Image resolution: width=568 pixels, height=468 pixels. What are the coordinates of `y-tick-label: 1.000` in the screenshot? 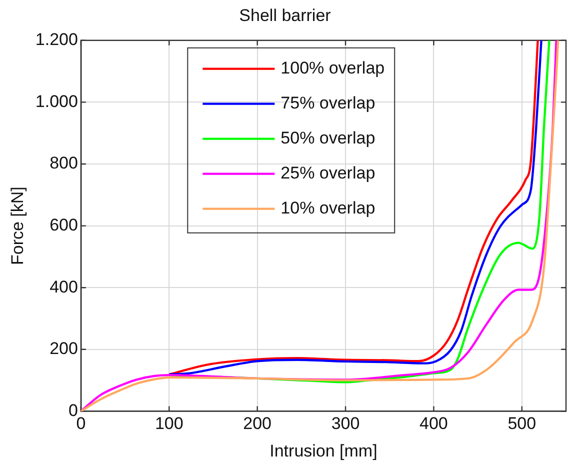 It's located at (56, 101).